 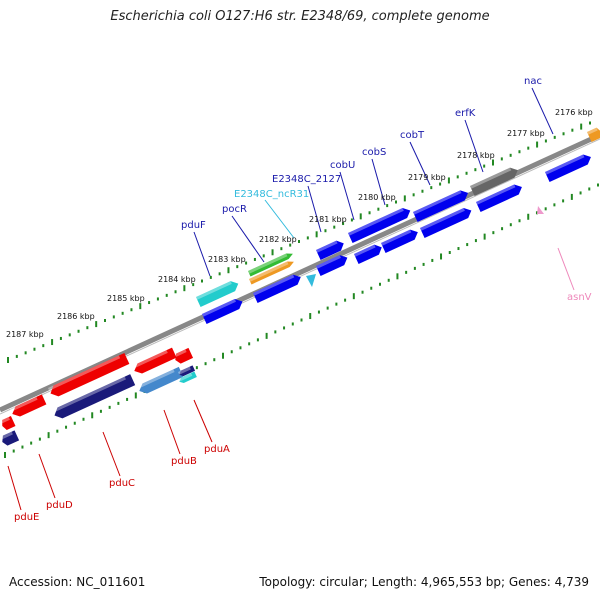 What do you see at coordinates (311, 280) in the screenshot?
I see `feature-ncR31-marker` at bounding box center [311, 280].